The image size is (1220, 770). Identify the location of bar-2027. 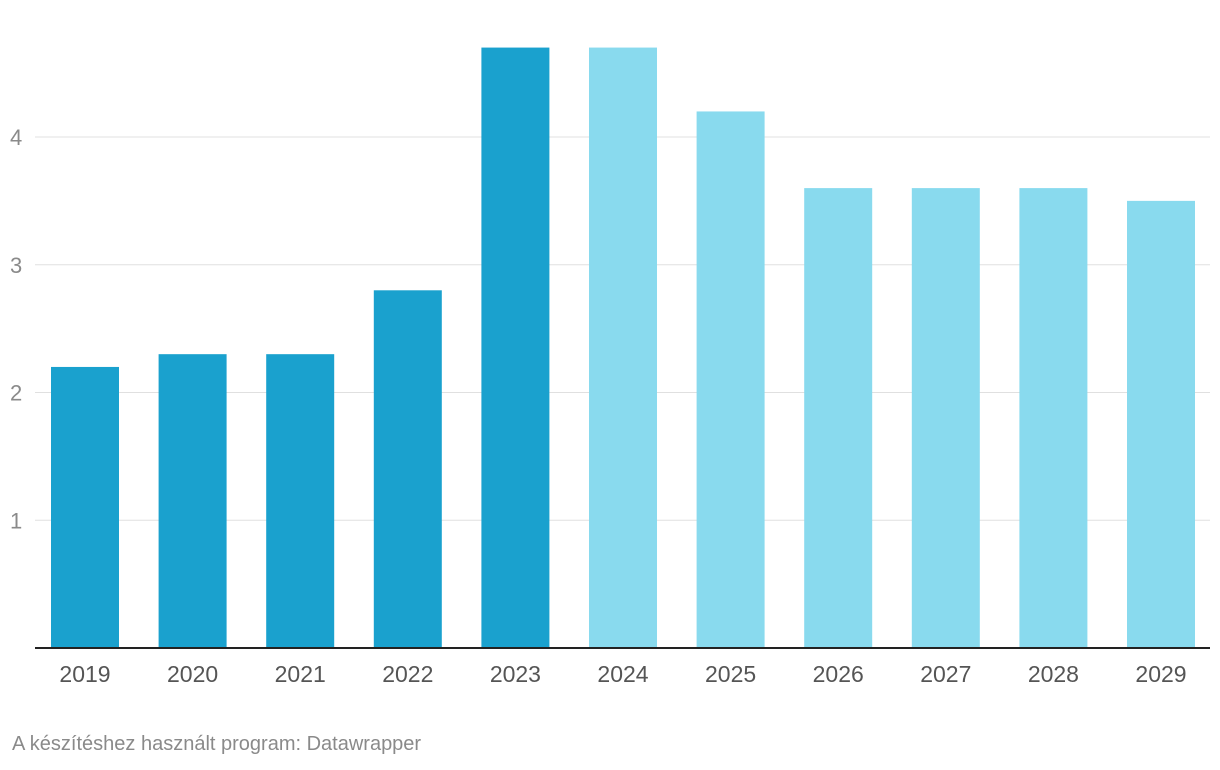
(945, 418).